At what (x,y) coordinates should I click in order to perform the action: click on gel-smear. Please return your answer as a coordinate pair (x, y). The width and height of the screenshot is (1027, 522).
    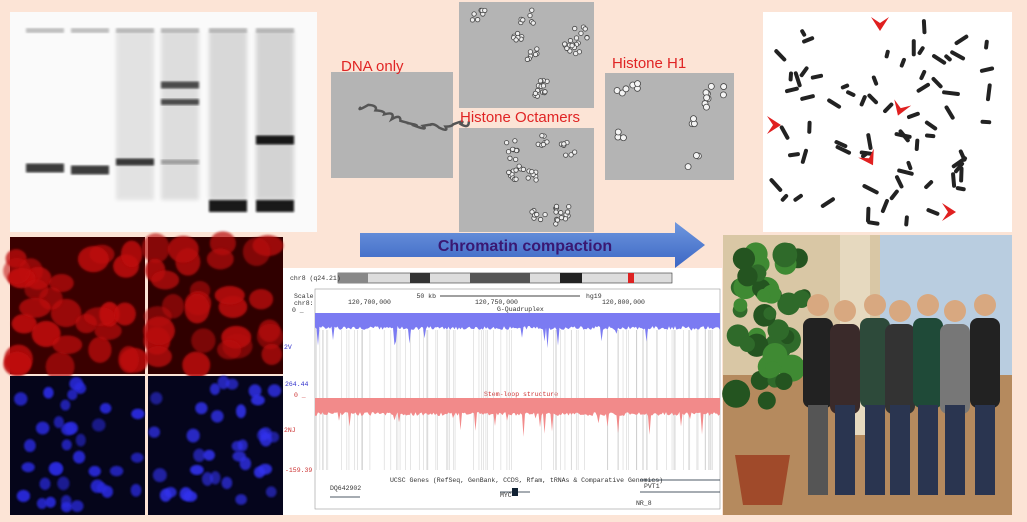
    Looking at the image, I should click on (135, 115).